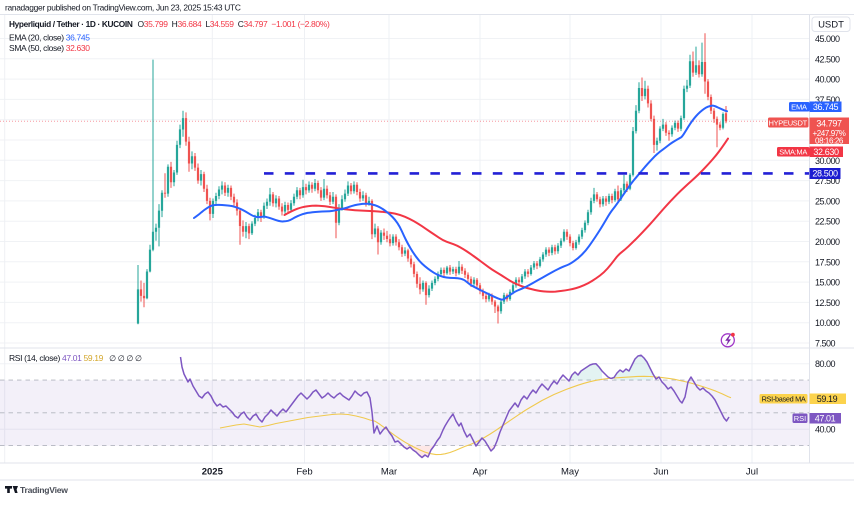 This screenshot has width=854, height=505. I want to click on svg-text: 27.500, so click(827, 181).